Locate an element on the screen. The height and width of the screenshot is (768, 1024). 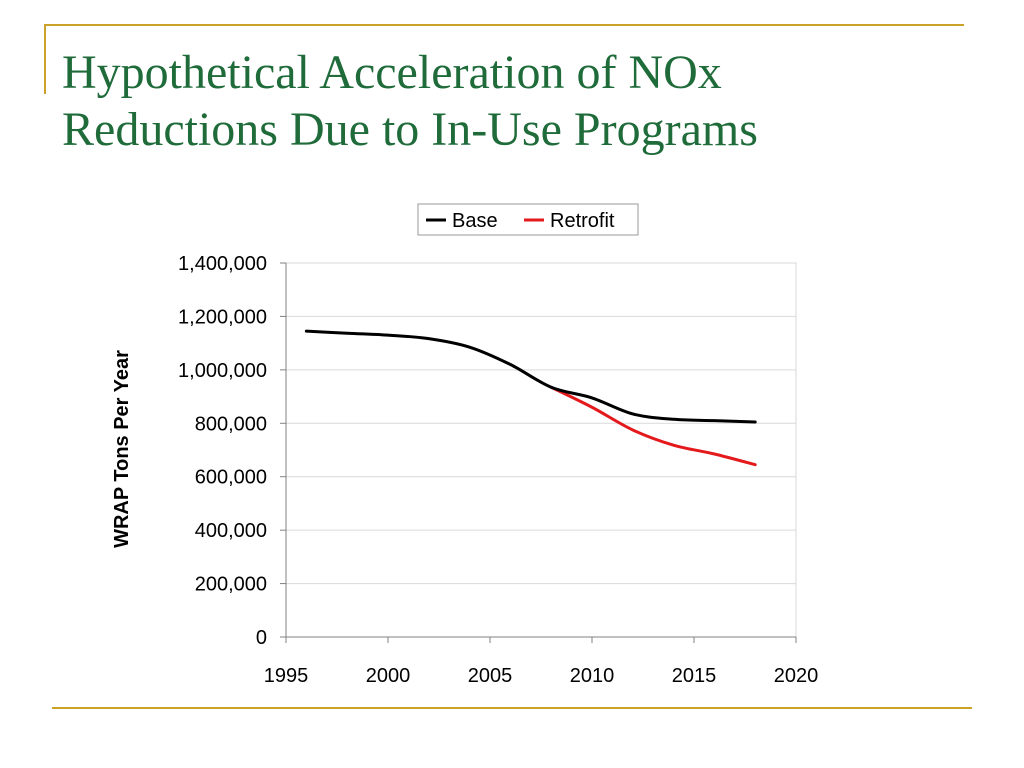
x-tick-label: 2005 is located at coordinates (490, 676).